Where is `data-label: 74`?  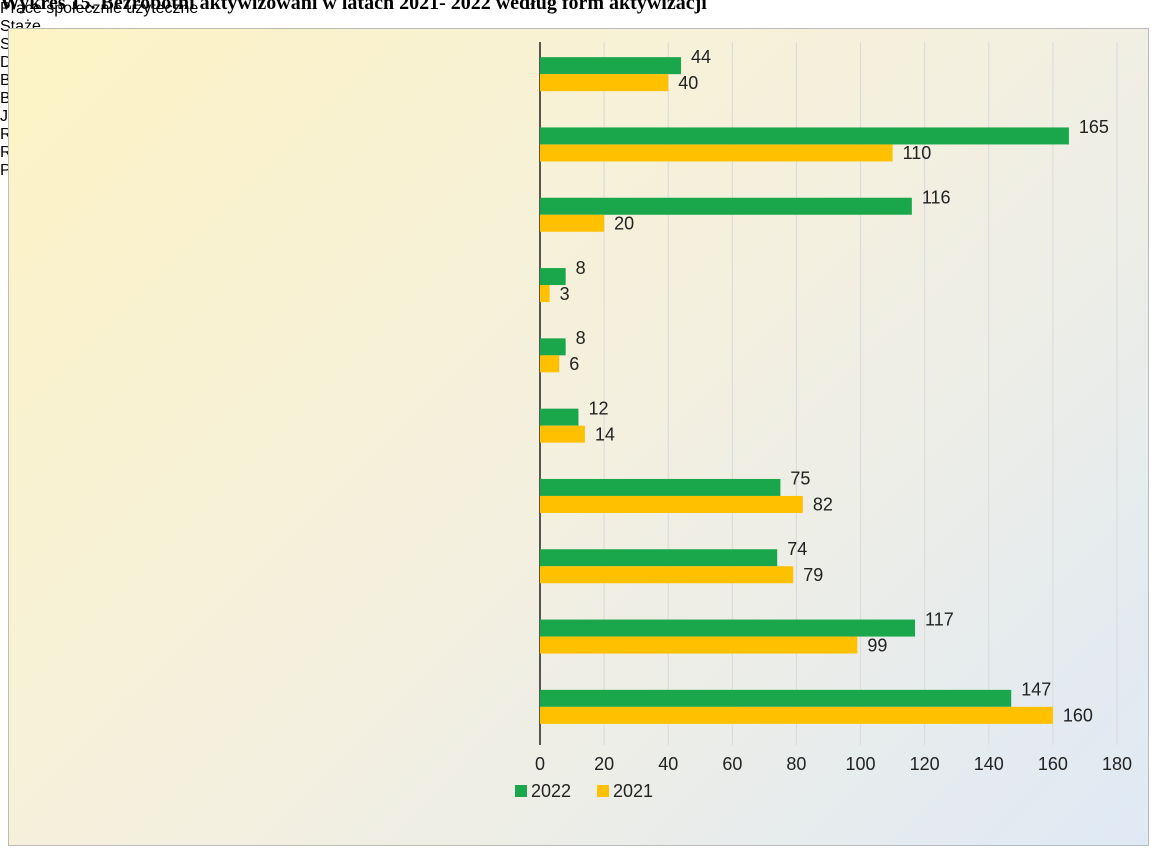
data-label: 74 is located at coordinates (797, 549).